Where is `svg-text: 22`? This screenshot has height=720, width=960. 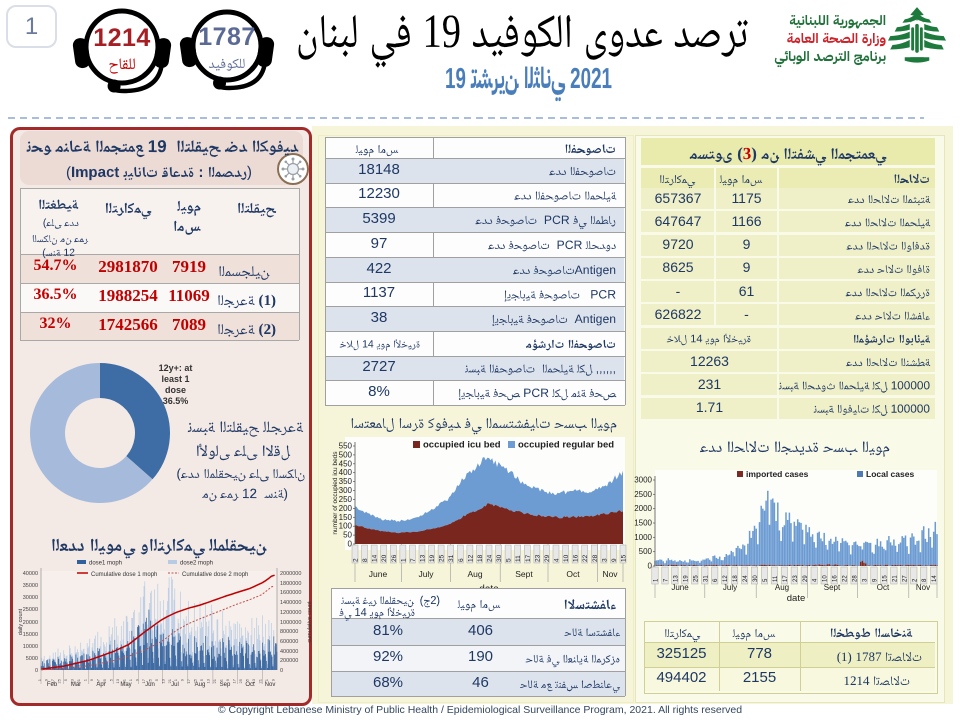 svg-text: 22 is located at coordinates (585, 558).